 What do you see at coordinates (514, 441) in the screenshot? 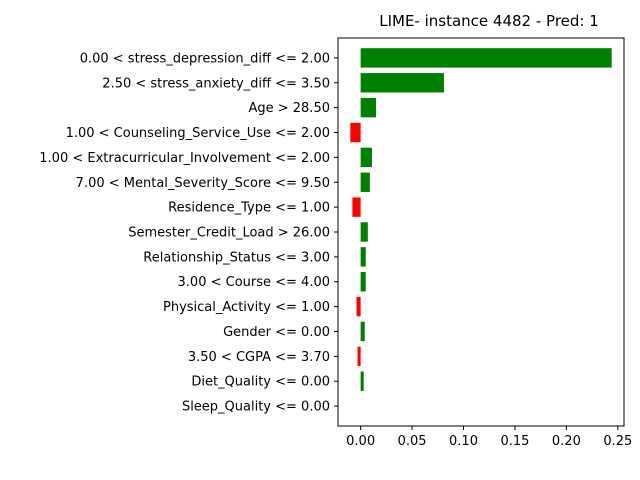
I see `x-tick-label: 0.15` at bounding box center [514, 441].